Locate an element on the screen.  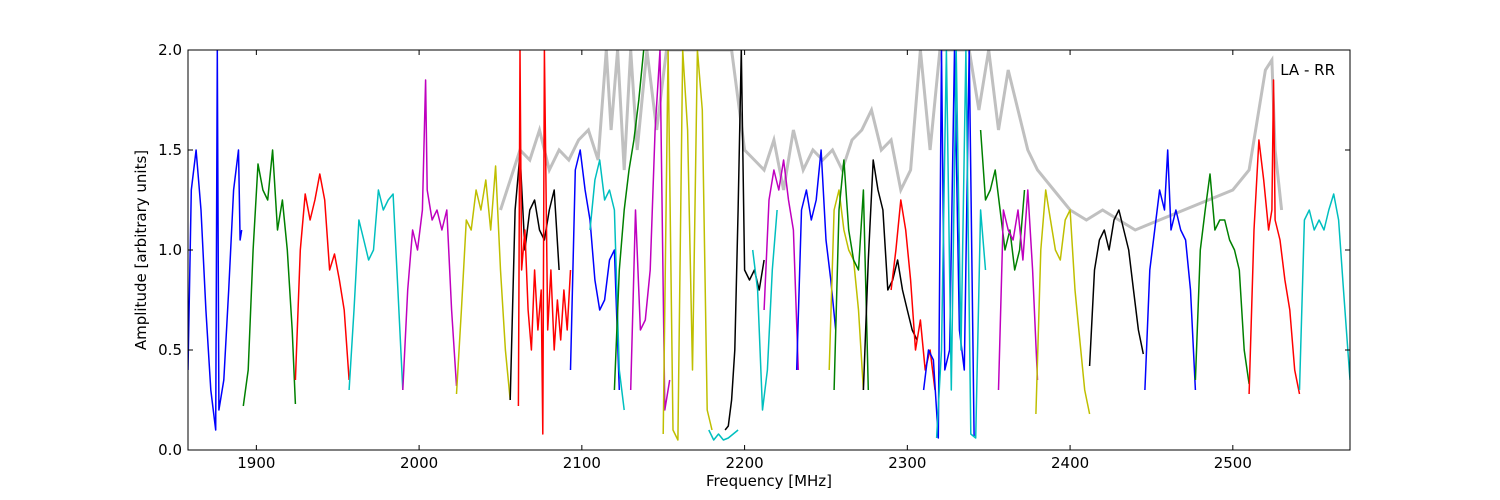
x-tick-label: 2200 is located at coordinates (744, 463).